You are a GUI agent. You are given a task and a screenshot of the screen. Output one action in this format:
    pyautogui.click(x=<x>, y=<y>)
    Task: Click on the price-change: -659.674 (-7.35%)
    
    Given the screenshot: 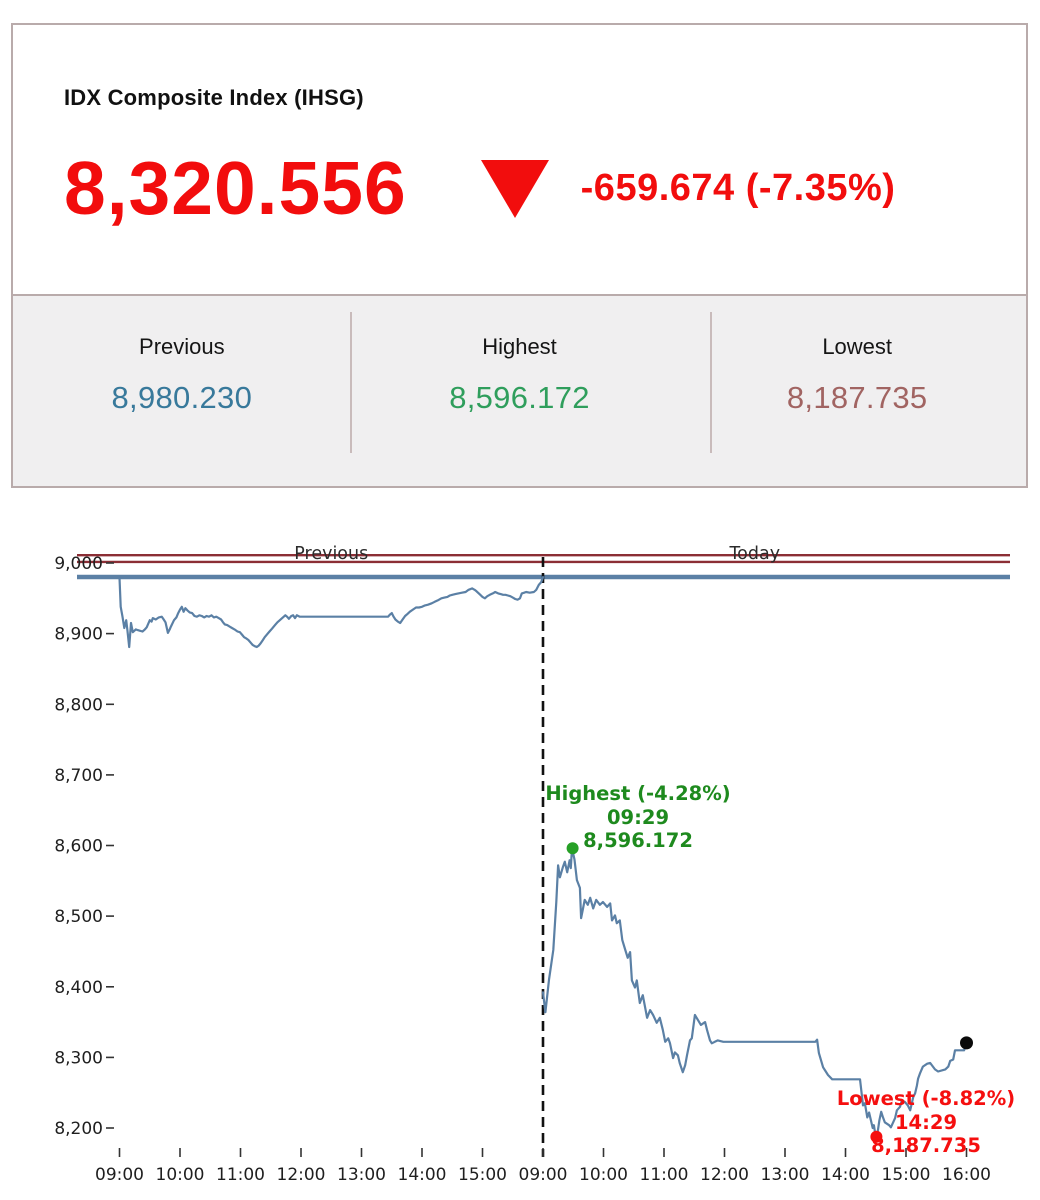 What is the action you would take?
    pyautogui.click(x=738, y=188)
    